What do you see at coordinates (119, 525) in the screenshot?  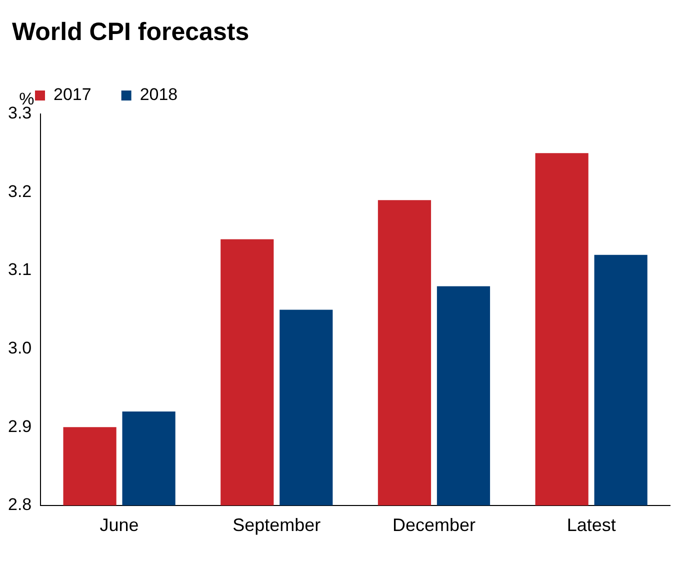 I see `x-tick-label: June` at bounding box center [119, 525].